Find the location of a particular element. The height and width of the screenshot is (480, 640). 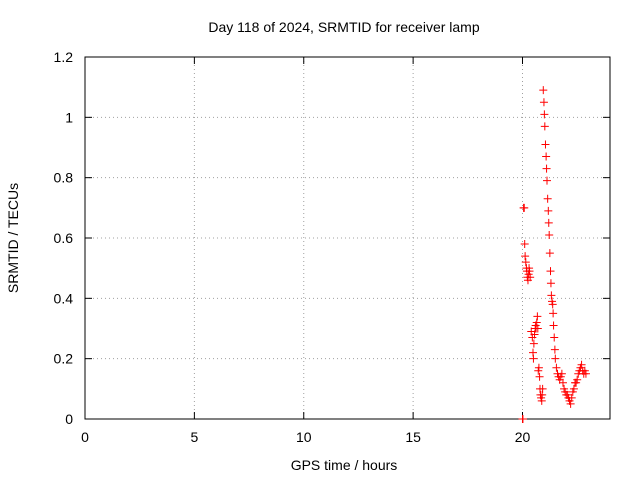

data-points is located at coordinates (554, 254).